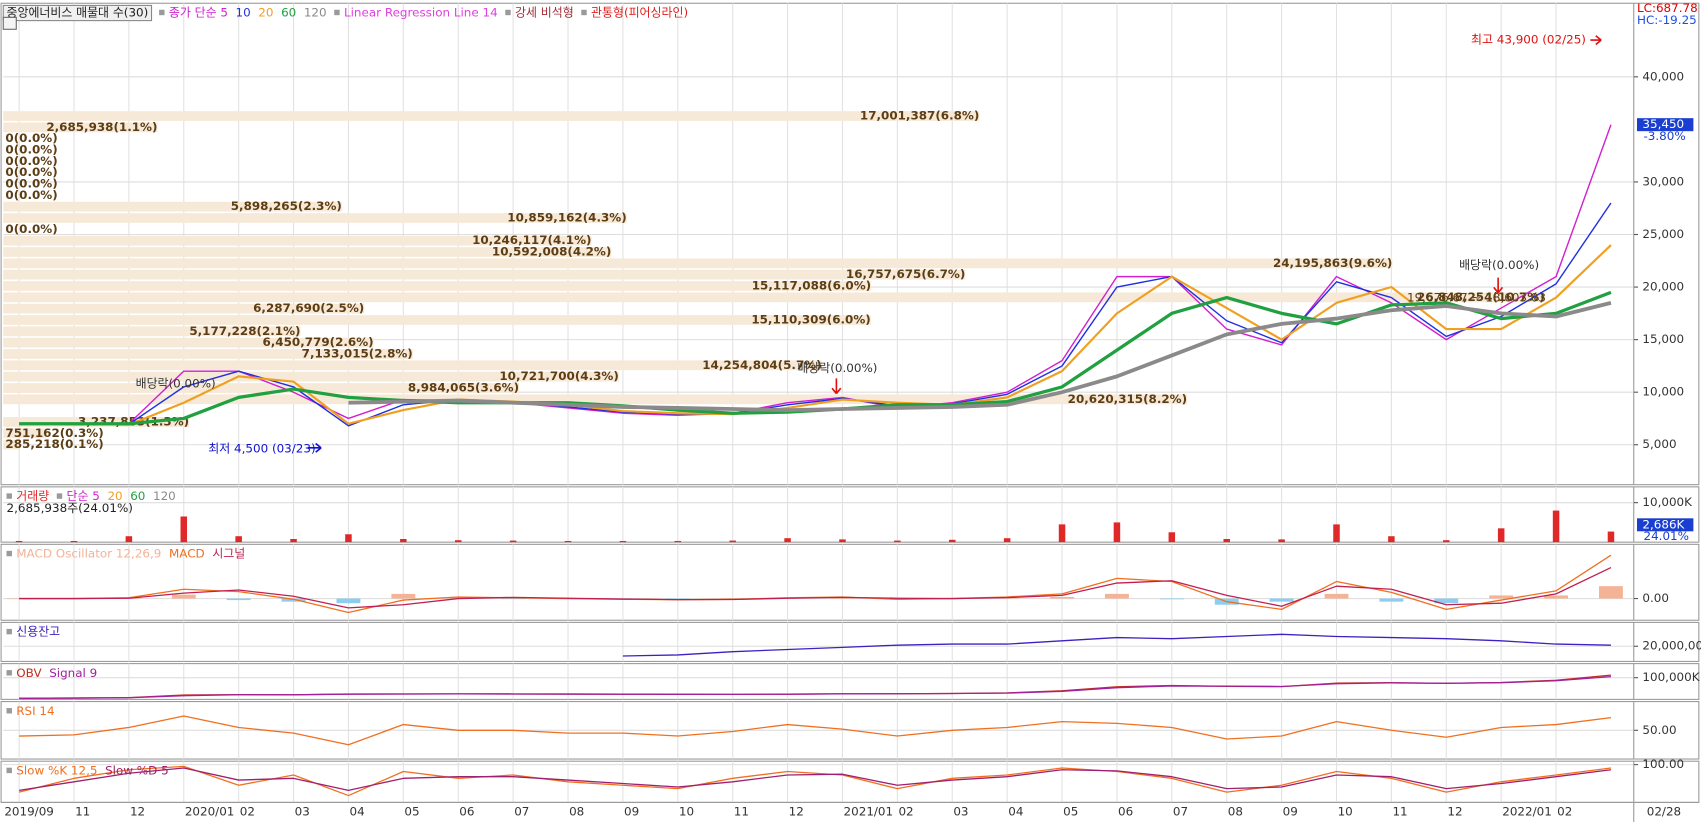 This screenshot has width=1701, height=823. I want to click on x-tick-label: 06, so click(466, 812).